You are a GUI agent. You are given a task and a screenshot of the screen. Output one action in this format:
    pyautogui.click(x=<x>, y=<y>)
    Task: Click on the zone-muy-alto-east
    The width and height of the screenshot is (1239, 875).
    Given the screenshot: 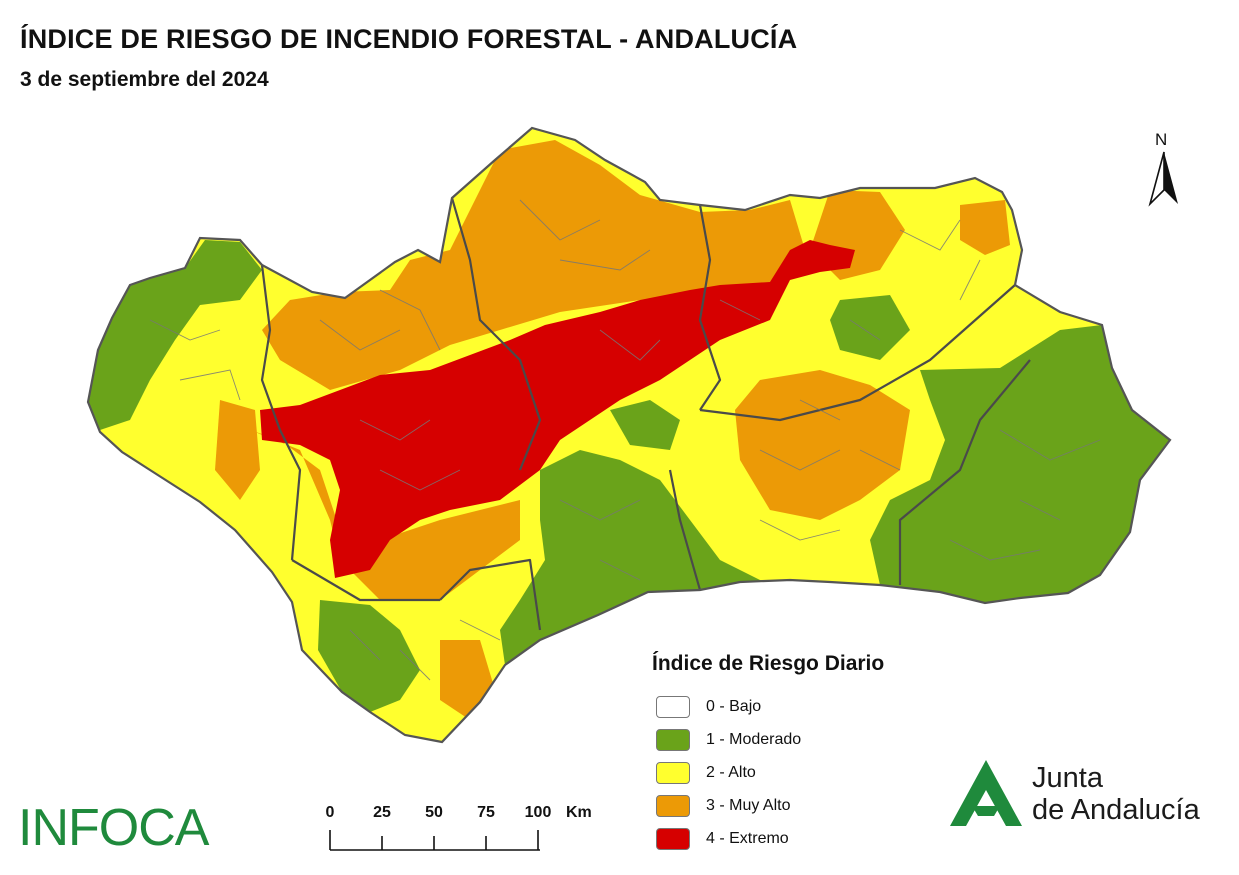 What is the action you would take?
    pyautogui.click(x=822, y=445)
    